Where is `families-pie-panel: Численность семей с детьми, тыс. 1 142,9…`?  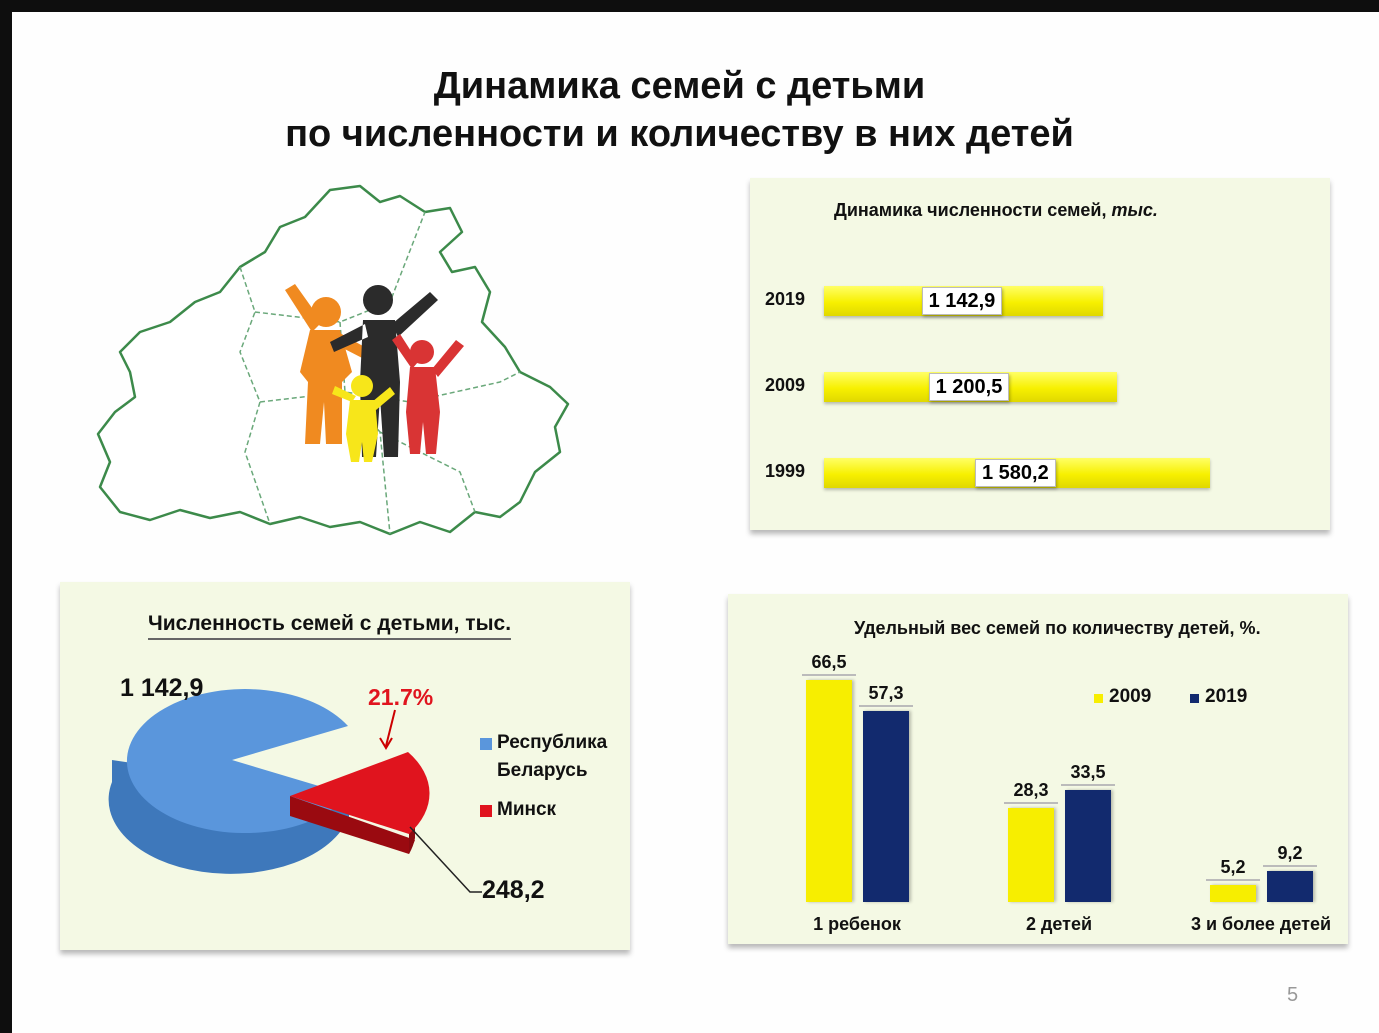 families-pie-panel: Численность семей с детьми, тыс. 1 142,9… is located at coordinates (345, 766).